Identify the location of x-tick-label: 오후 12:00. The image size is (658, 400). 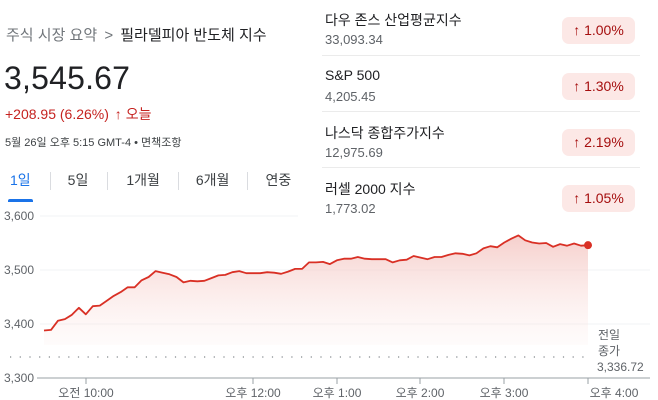
(253, 393).